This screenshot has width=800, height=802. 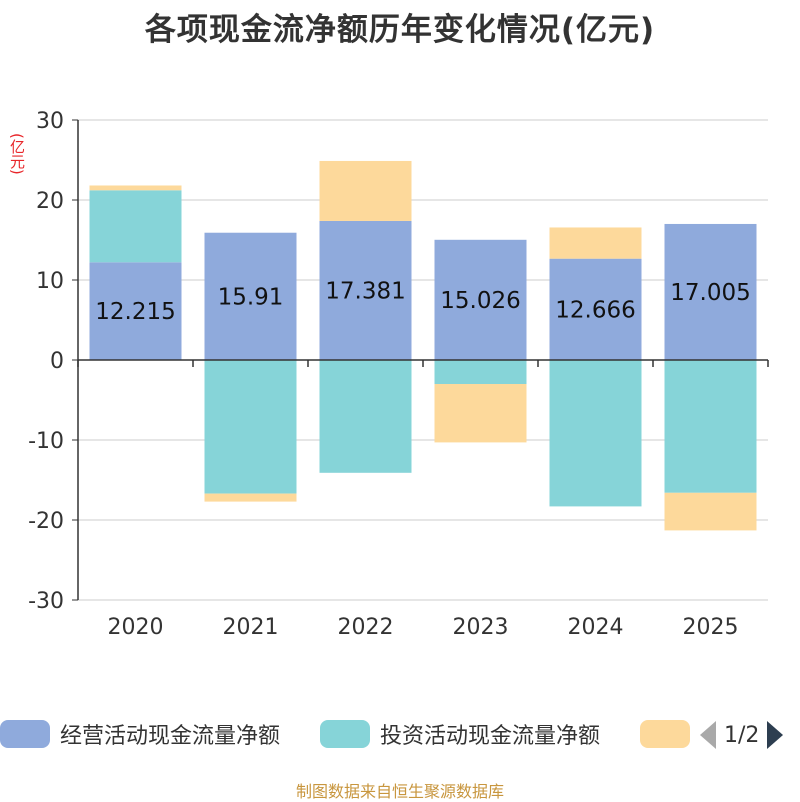 What do you see at coordinates (711, 627) in the screenshot?
I see `x-tick-label: 2025` at bounding box center [711, 627].